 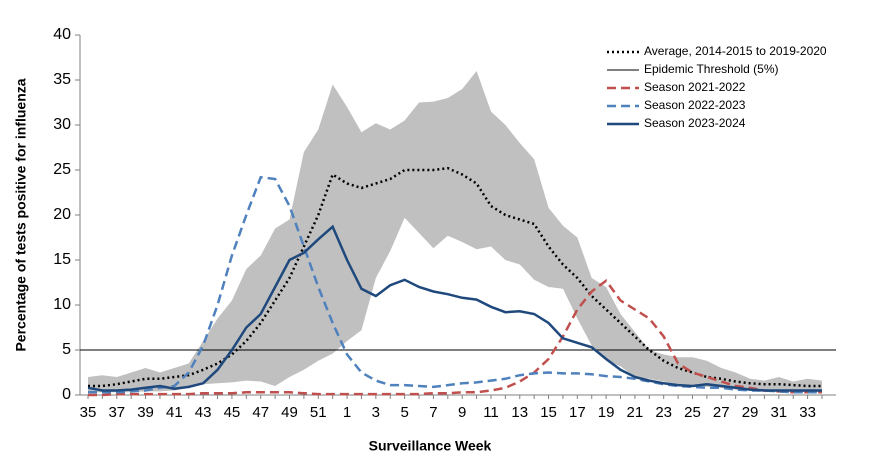 What do you see at coordinates (116, 412) in the screenshot?
I see `x-tick-label: 37` at bounding box center [116, 412].